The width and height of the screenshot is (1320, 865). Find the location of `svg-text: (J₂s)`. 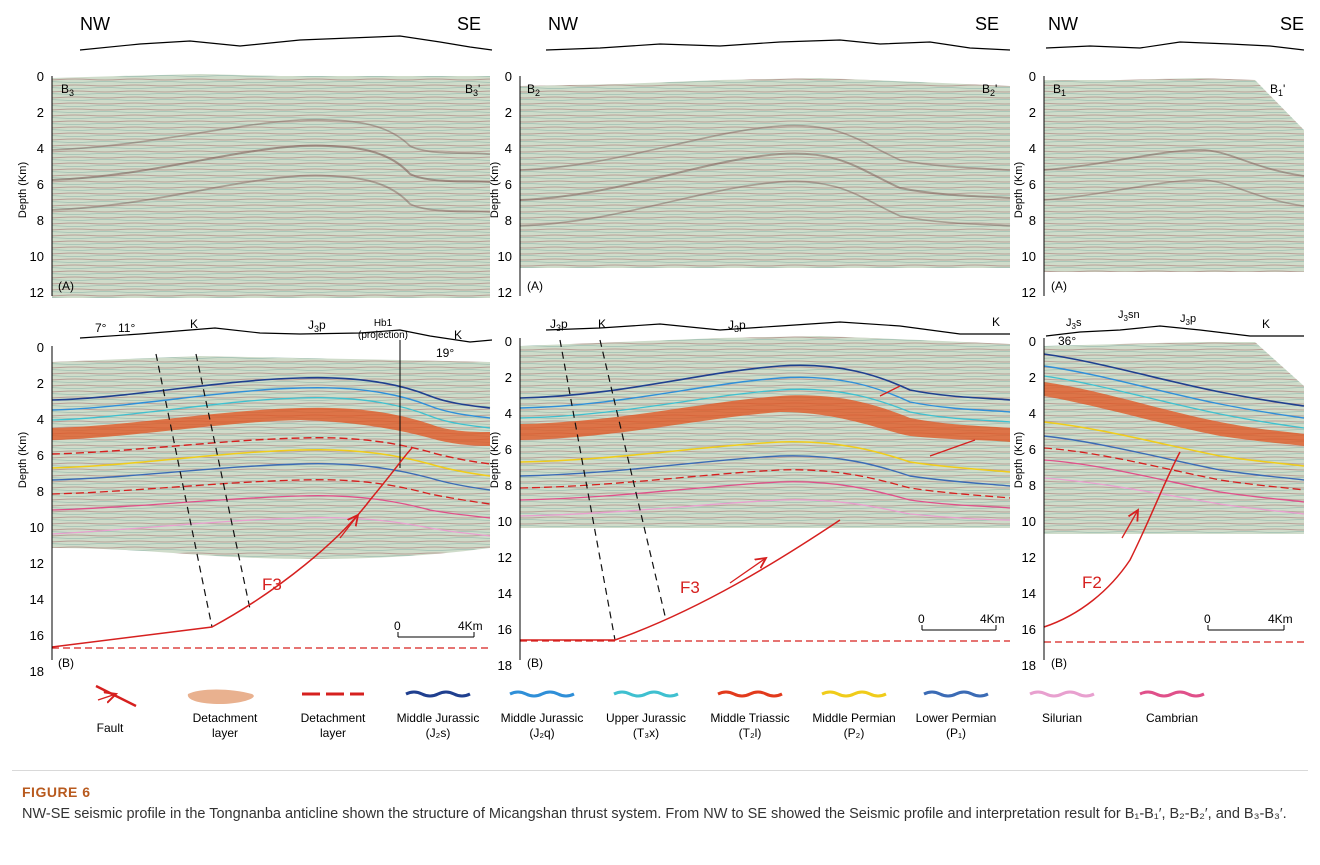

svg-text: (J₂s) is located at coordinates (438, 733).